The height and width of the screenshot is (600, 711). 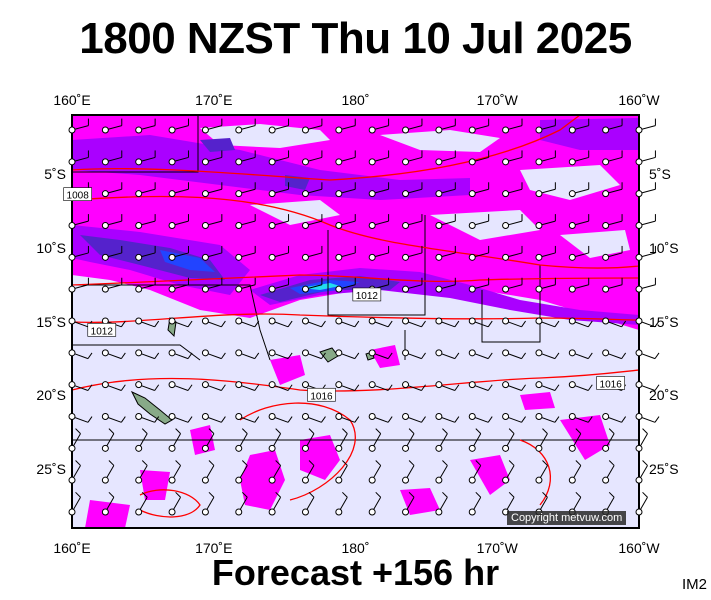 I want to click on svg-text: 1008, so click(x=78, y=196).